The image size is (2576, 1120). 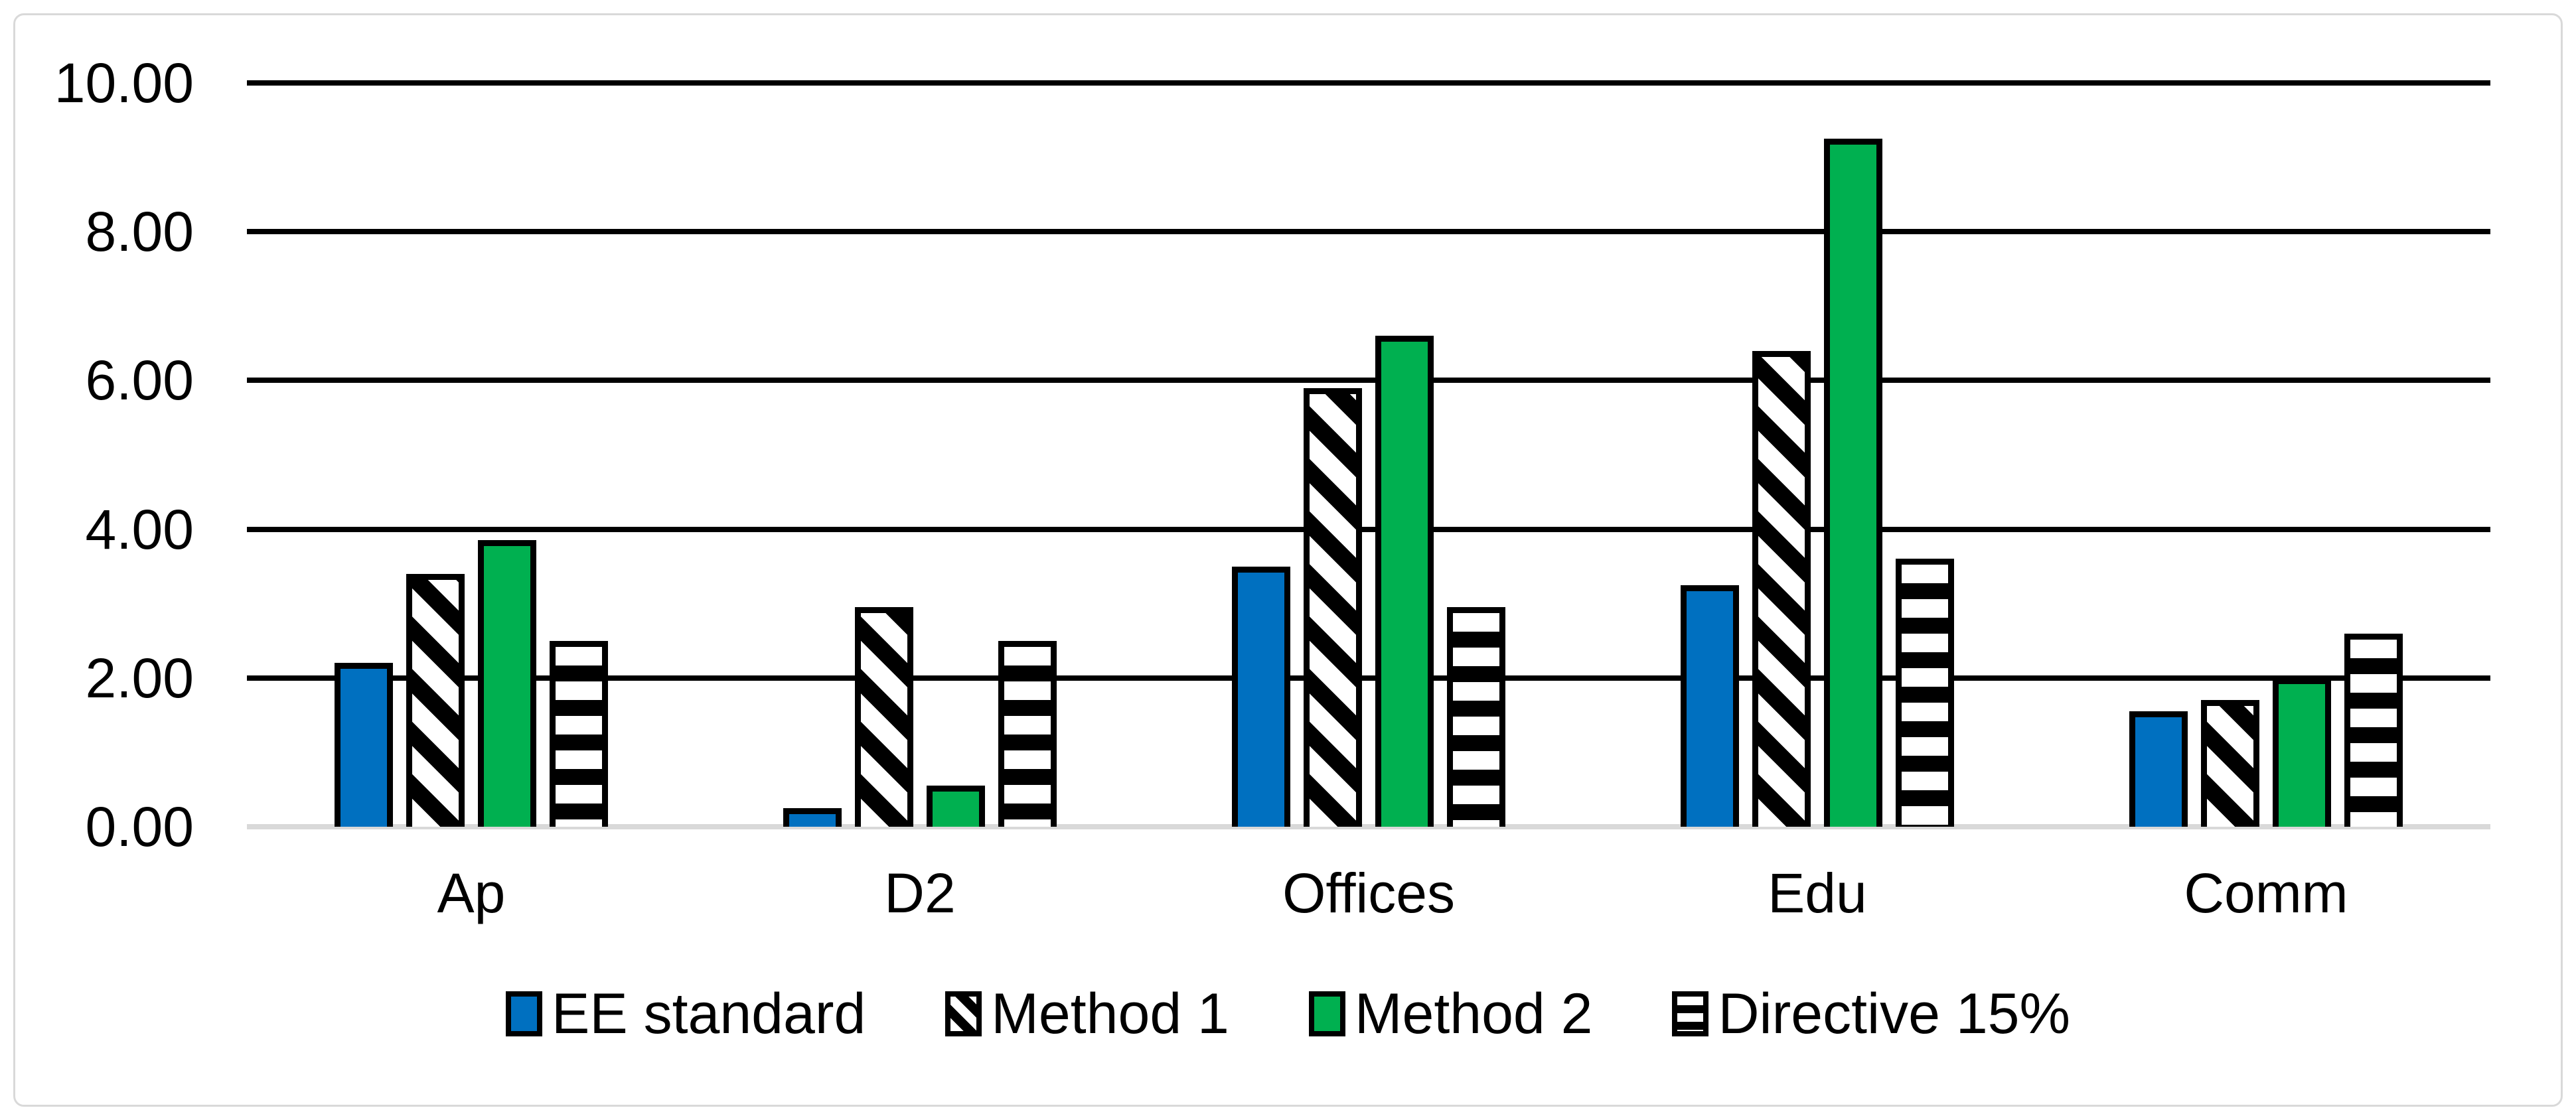 What do you see at coordinates (1894, 1014) in the screenshot?
I see `legend-label-directive-15: Directive 15%` at bounding box center [1894, 1014].